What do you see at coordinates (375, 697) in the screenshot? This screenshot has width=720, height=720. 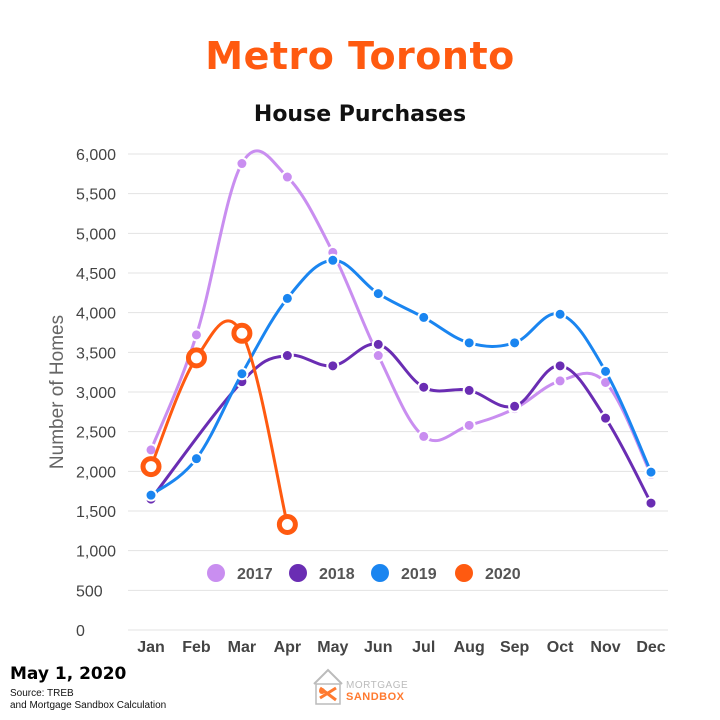 I see `logo-text-sandbox: SANDBOX` at bounding box center [375, 697].